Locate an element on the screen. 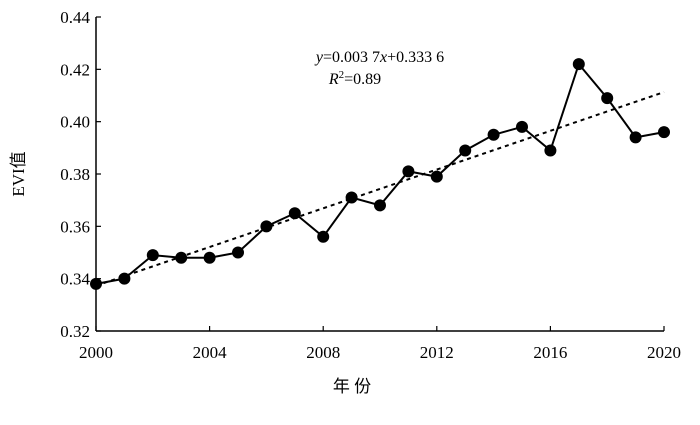 Image resolution: width=700 pixels, height=425 pixels. x-tick-label: 2020 is located at coordinates (664, 352).